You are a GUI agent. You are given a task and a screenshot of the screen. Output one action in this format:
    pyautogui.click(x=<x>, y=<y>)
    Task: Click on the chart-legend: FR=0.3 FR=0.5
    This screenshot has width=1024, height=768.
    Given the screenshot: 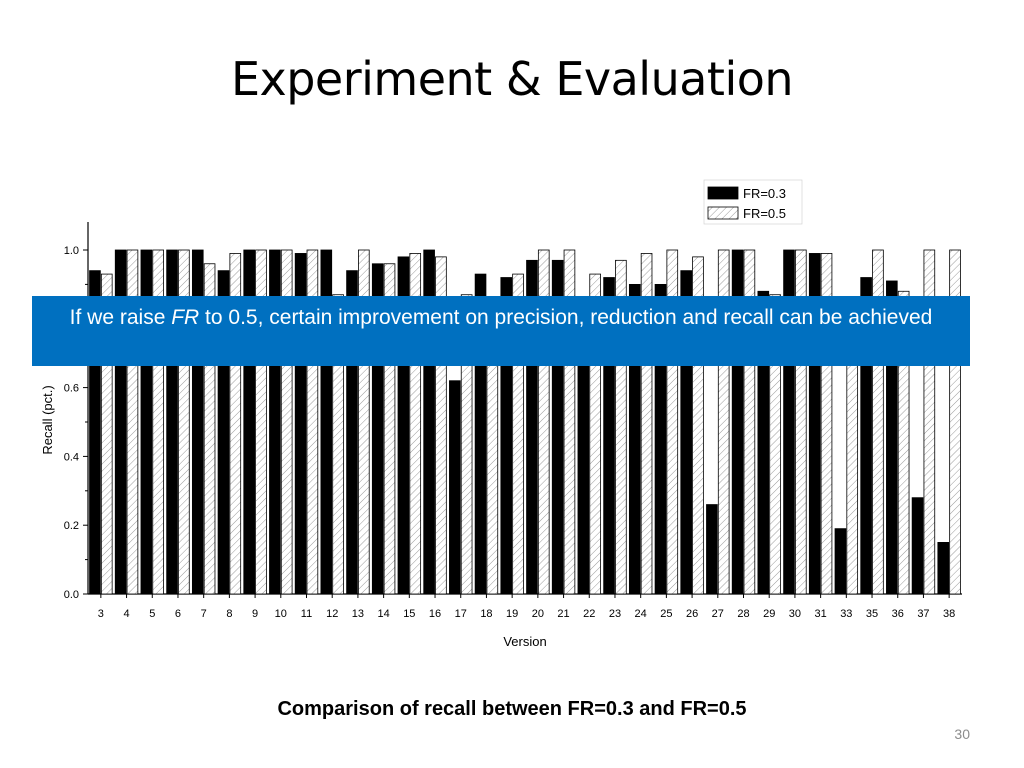 What is the action you would take?
    pyautogui.click(x=753, y=202)
    